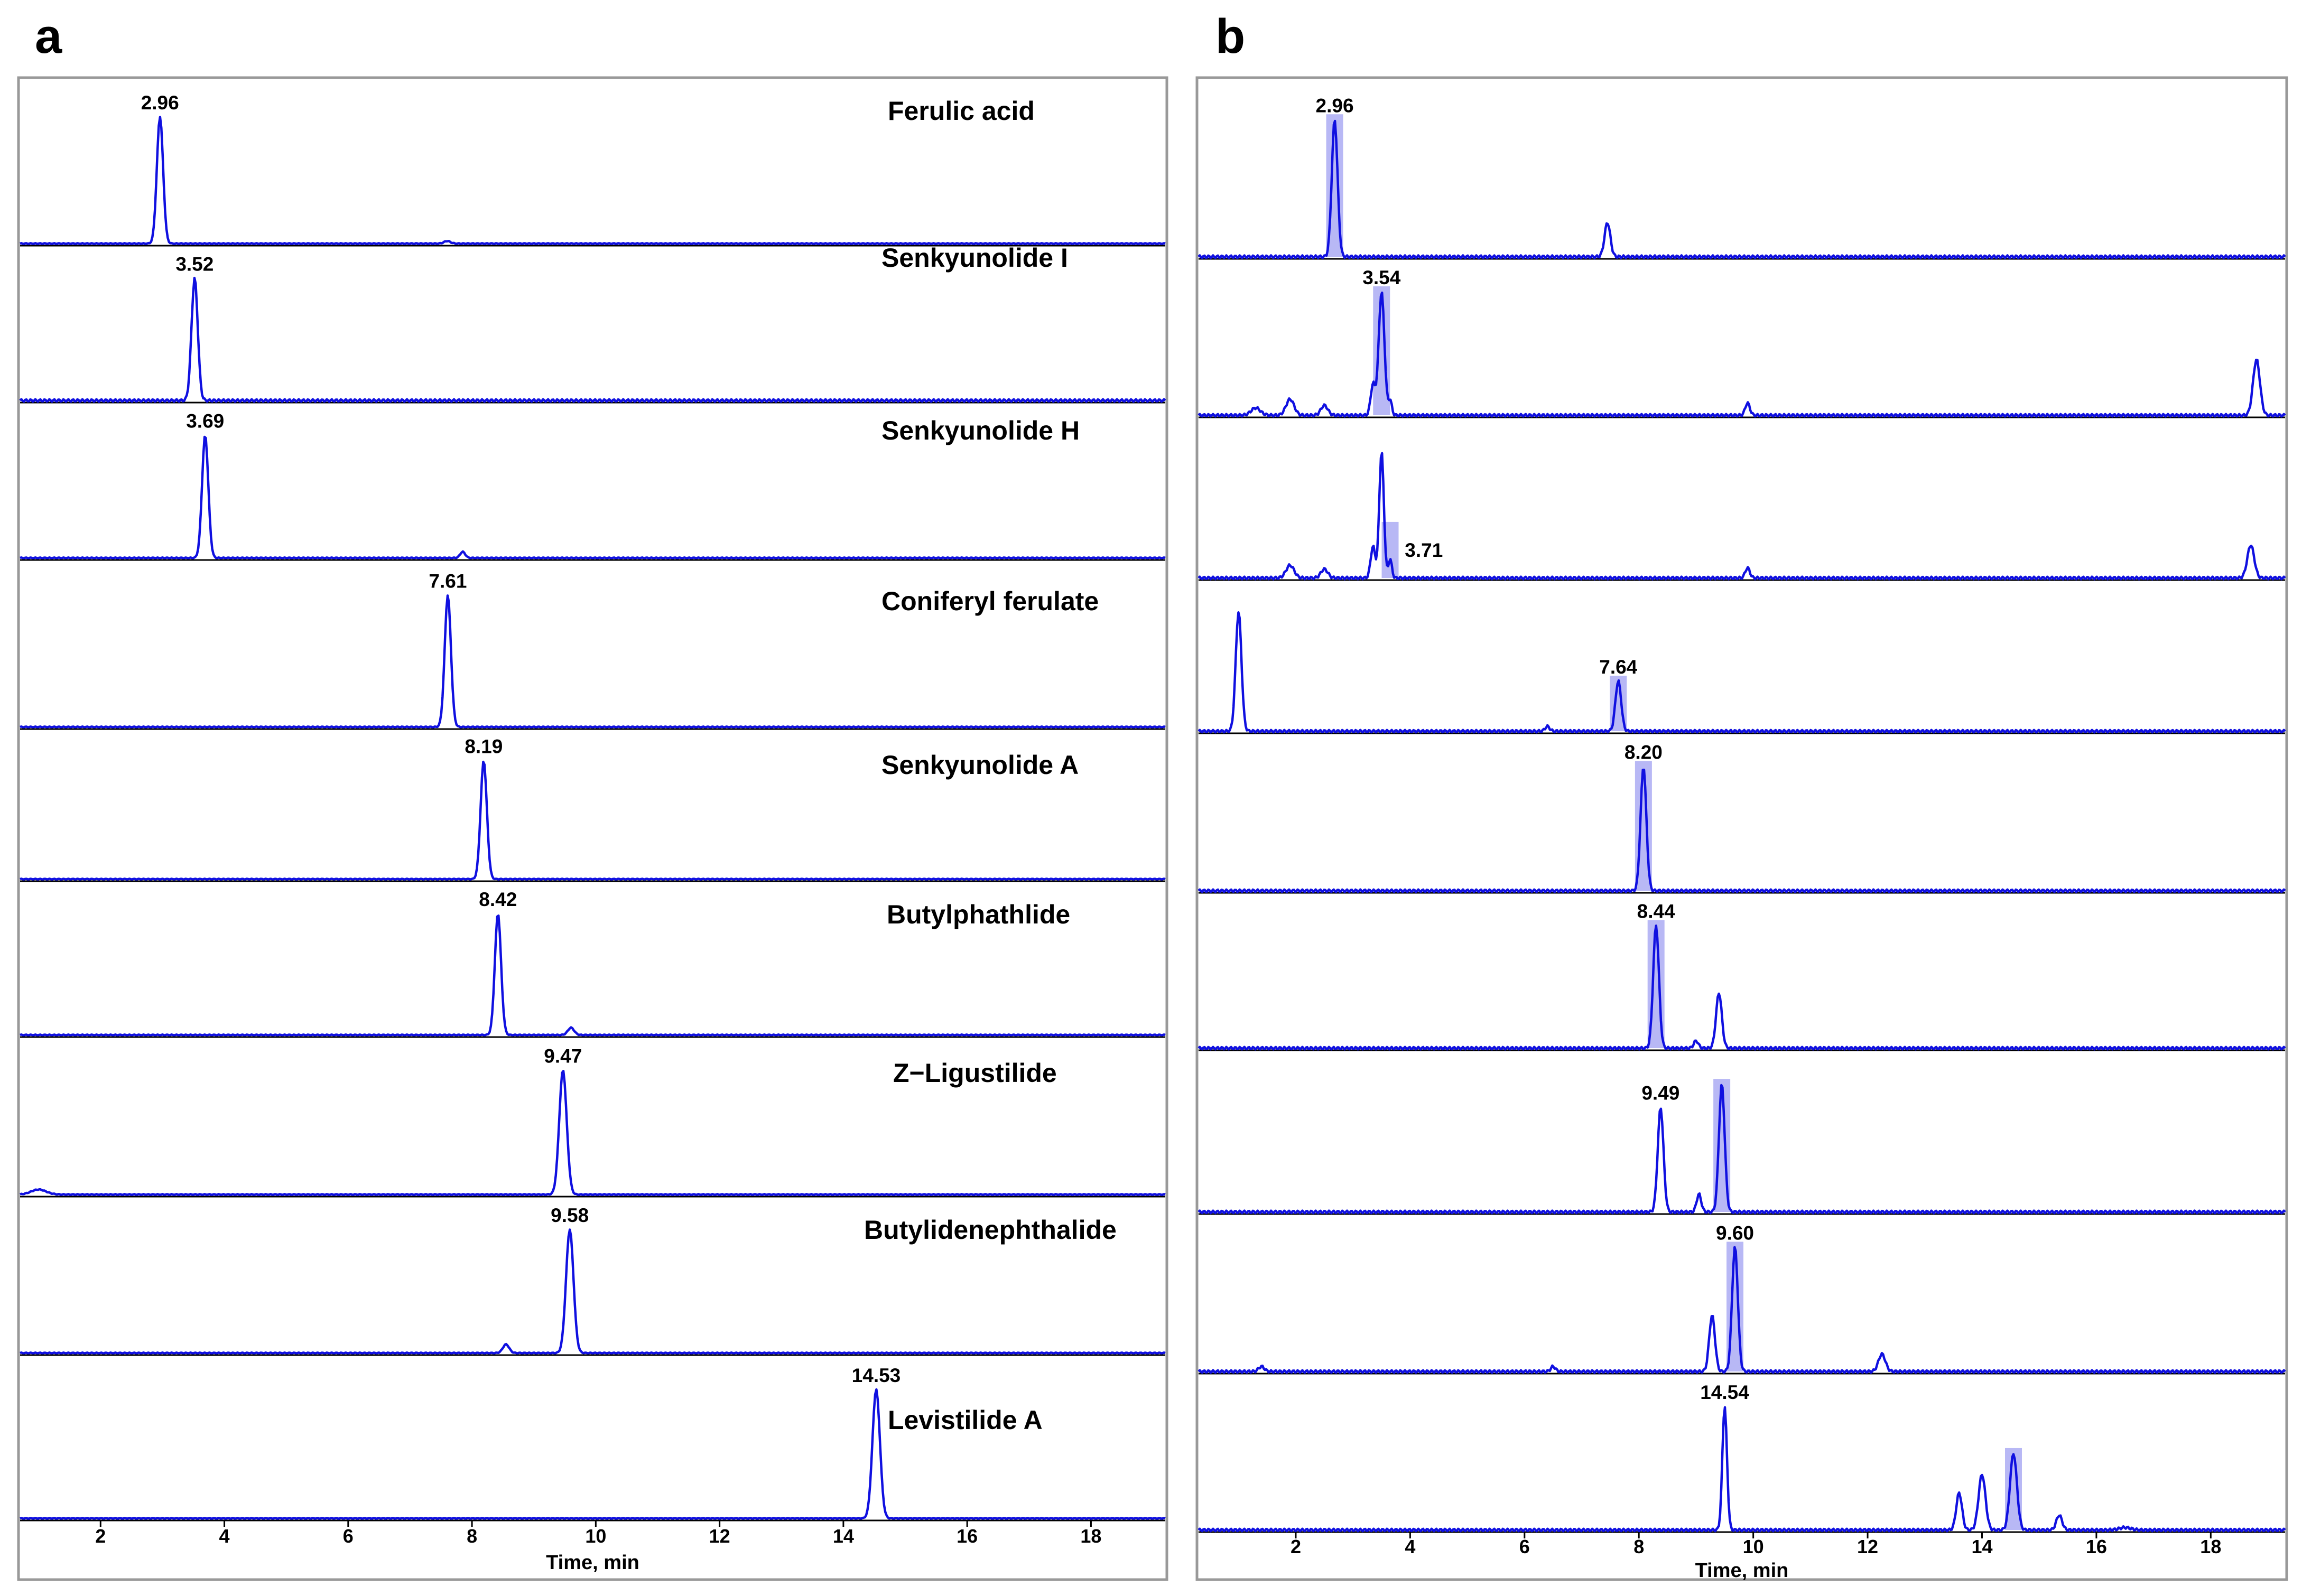  I want to click on trace-row-9: 14.53 Levistilide A, so click(593, 1443).